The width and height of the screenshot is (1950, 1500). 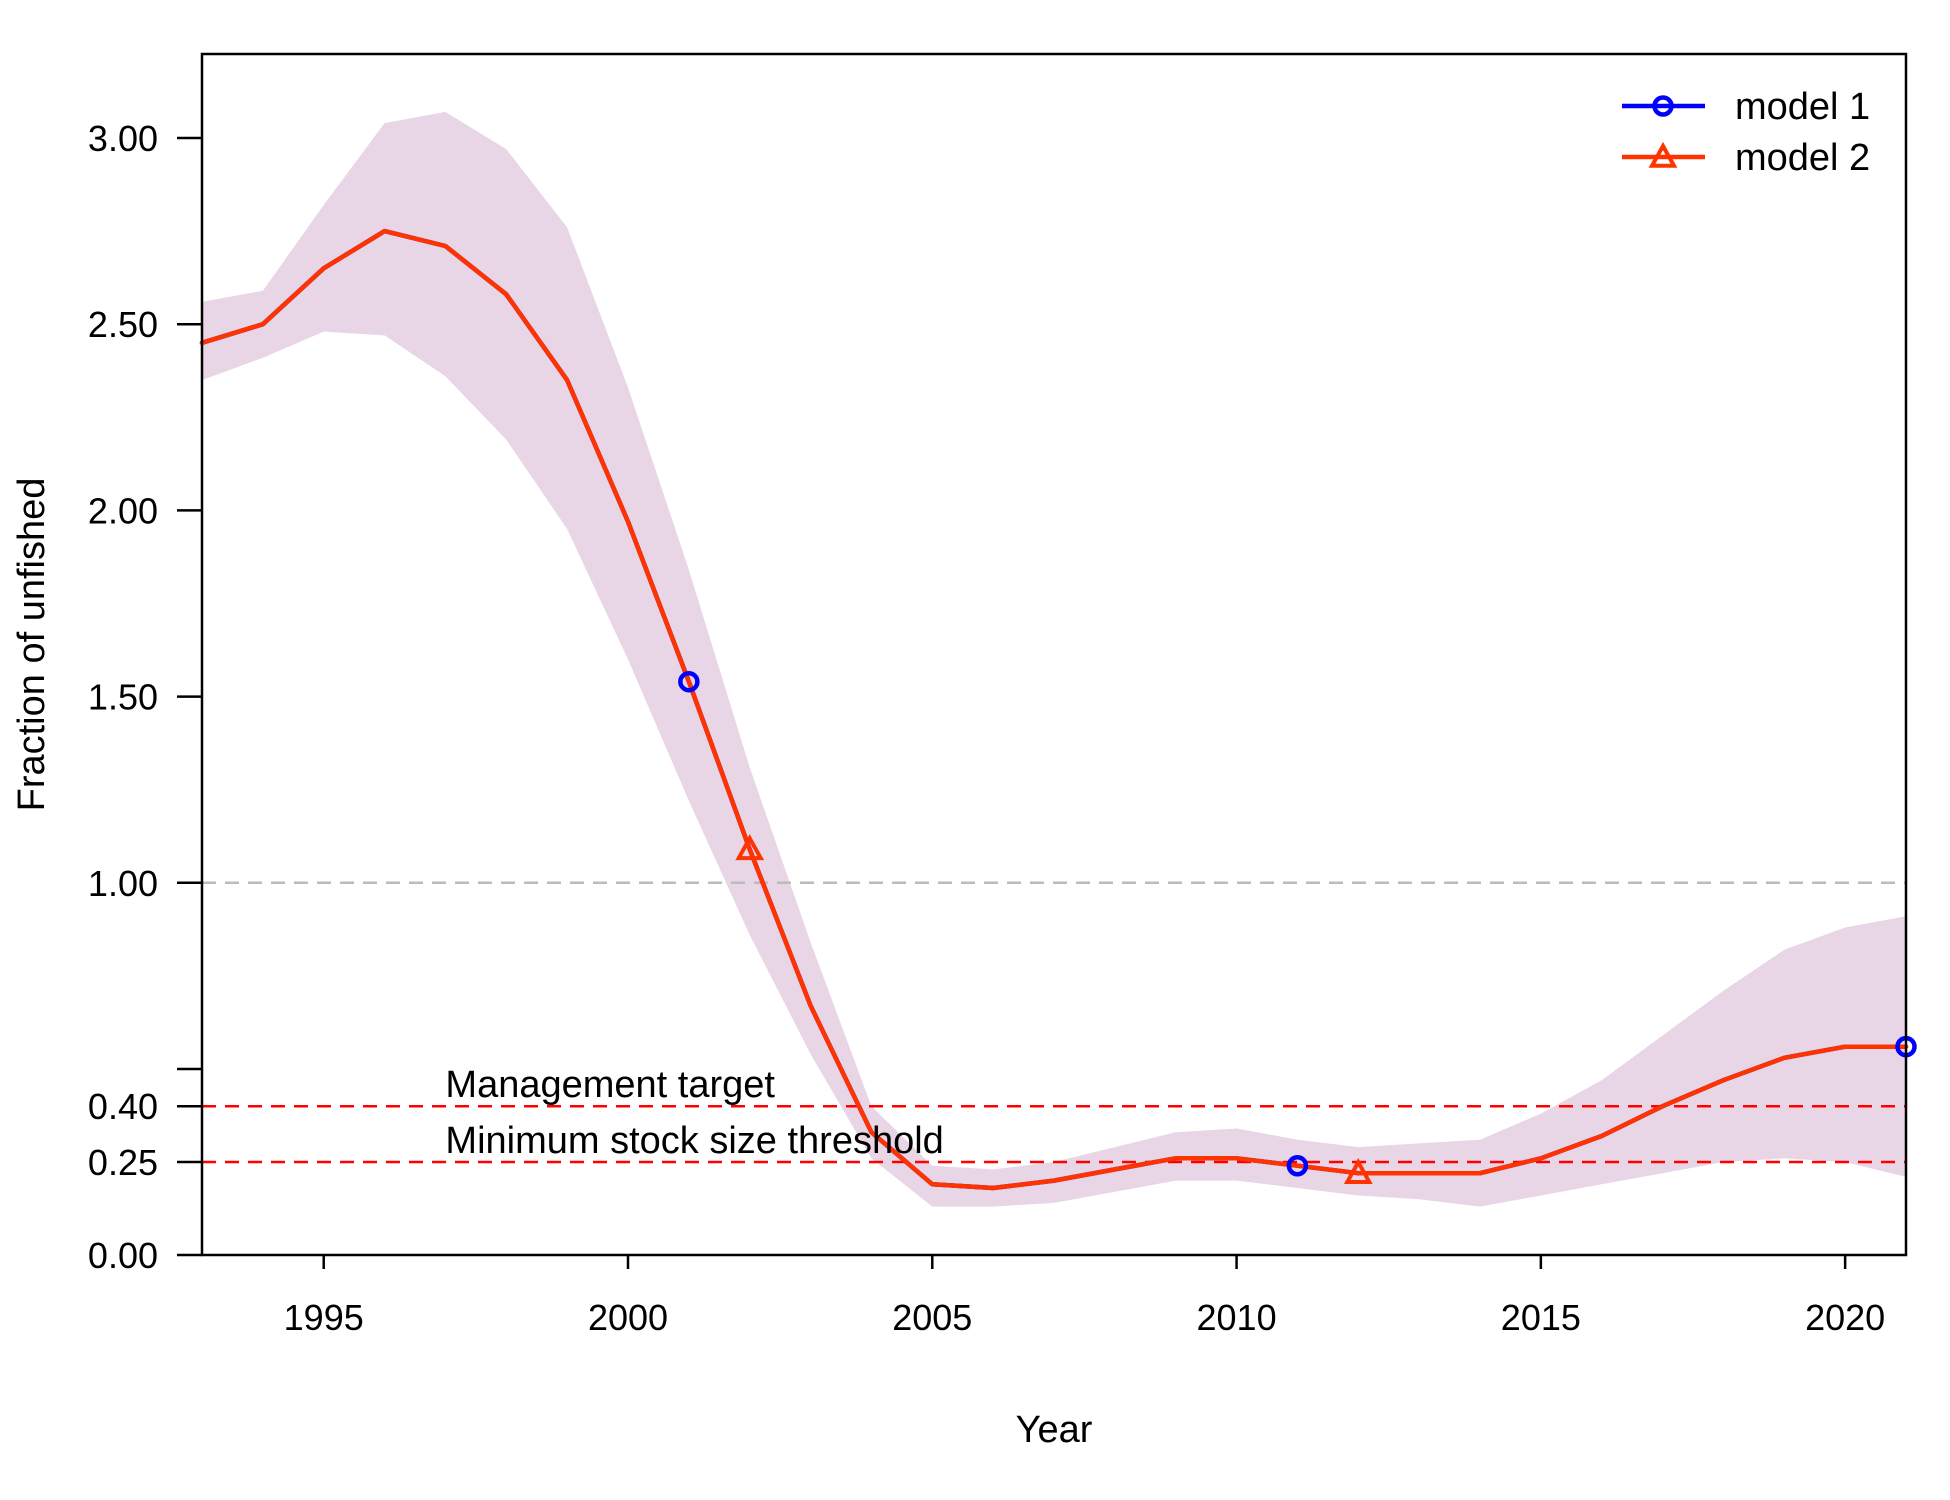 I want to click on y-tick-label: 1.50, so click(x=123, y=697).